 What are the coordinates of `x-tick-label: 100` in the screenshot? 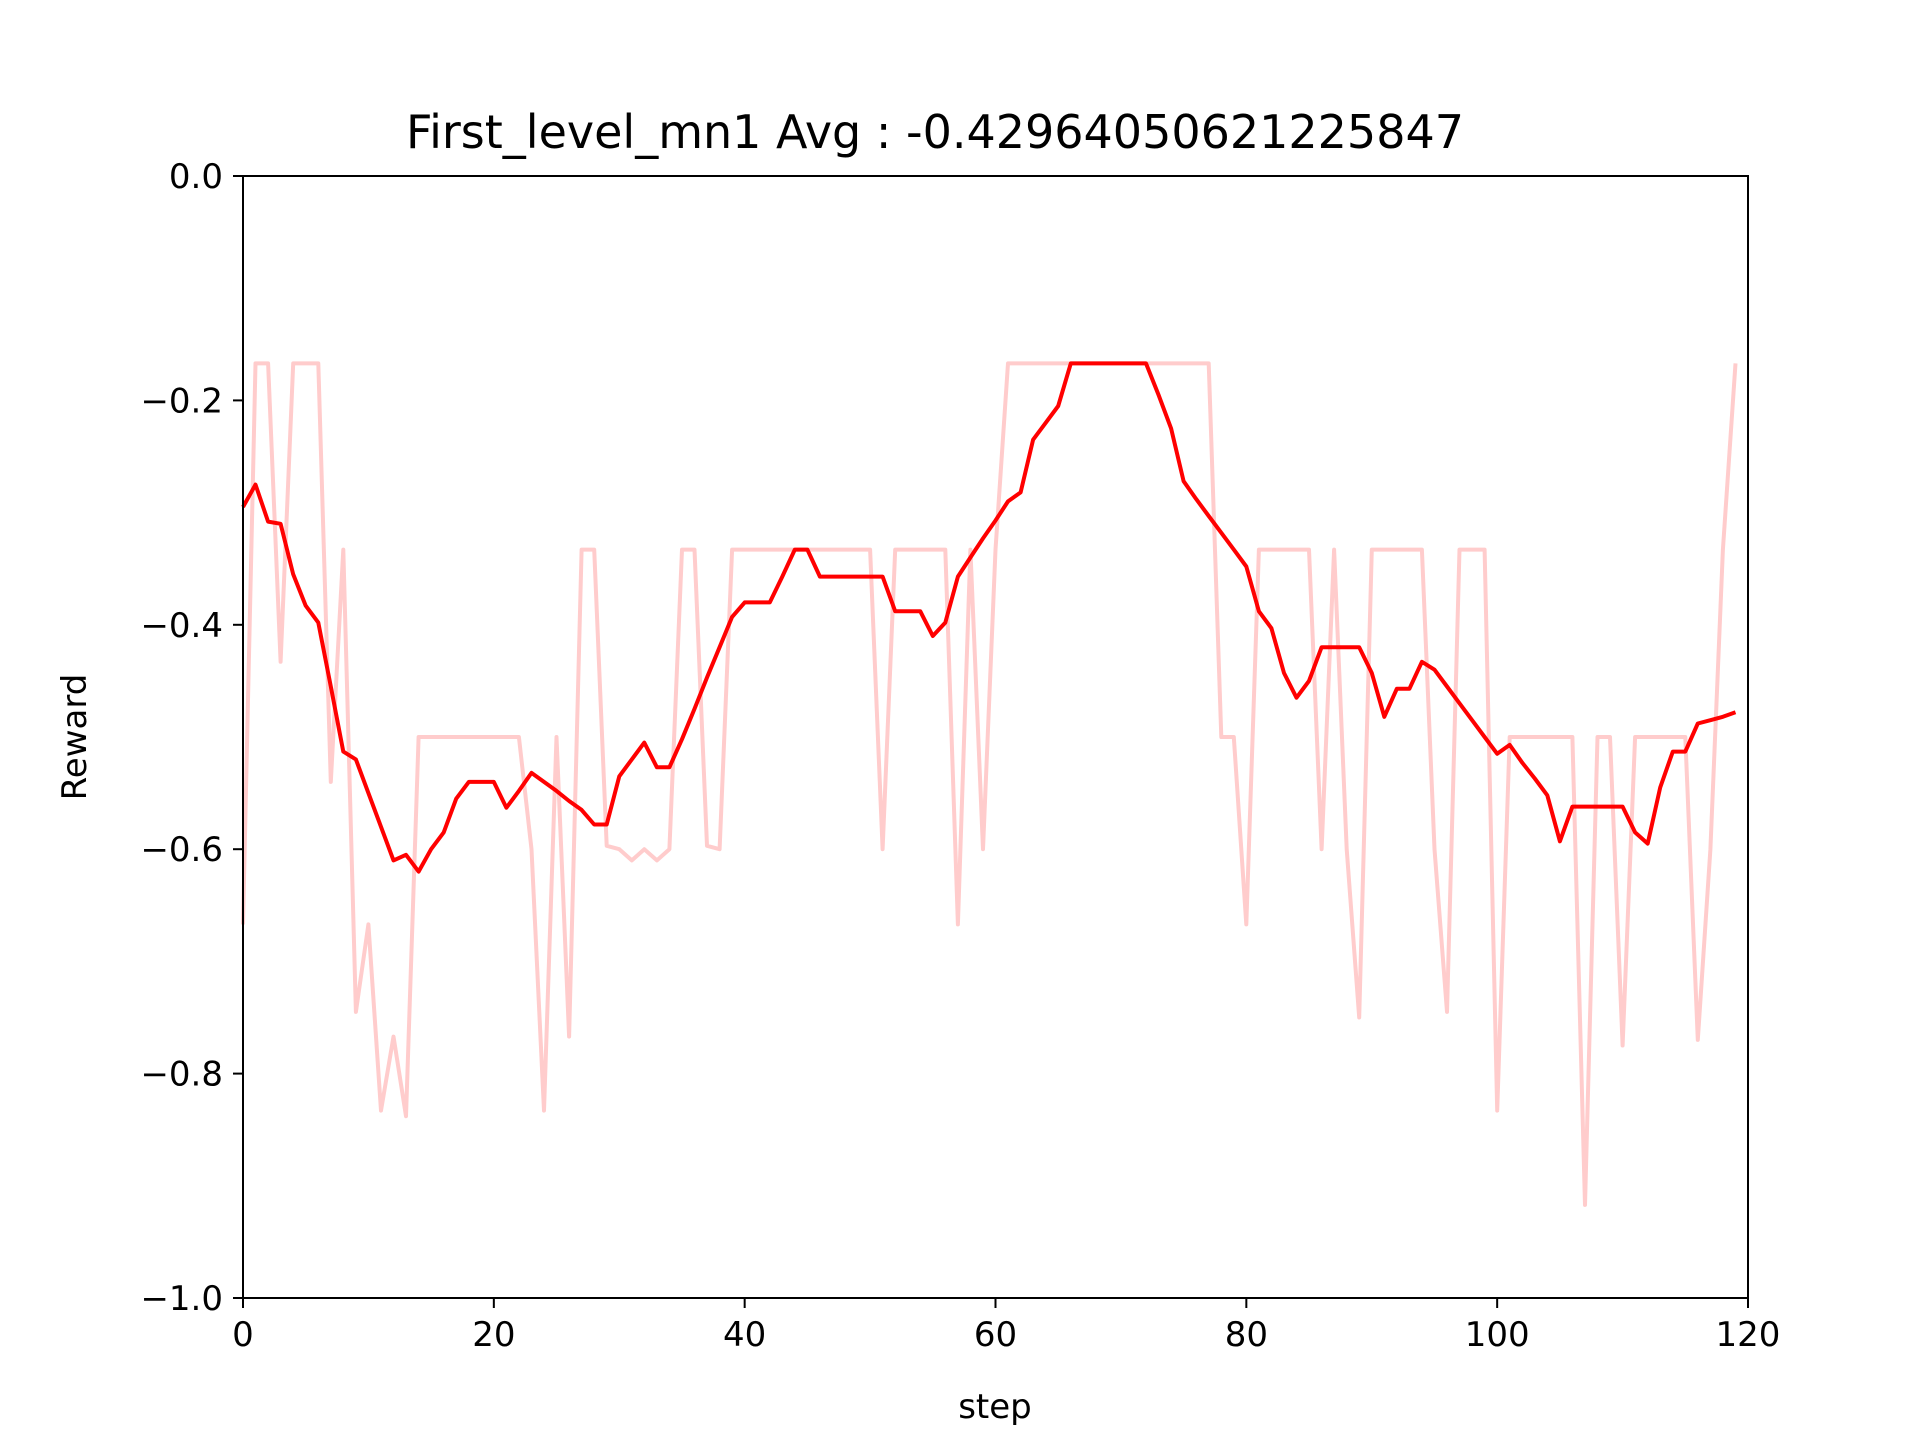 It's located at (1497, 1335).